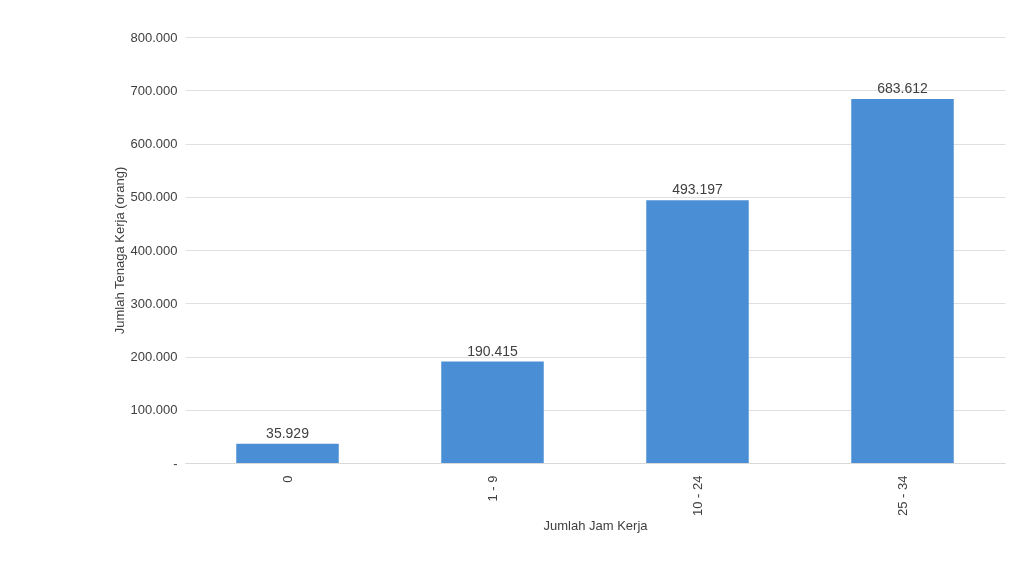 The width and height of the screenshot is (1029, 579). Describe the element at coordinates (288, 432) in the screenshot. I see `data-label: 35.929` at that location.